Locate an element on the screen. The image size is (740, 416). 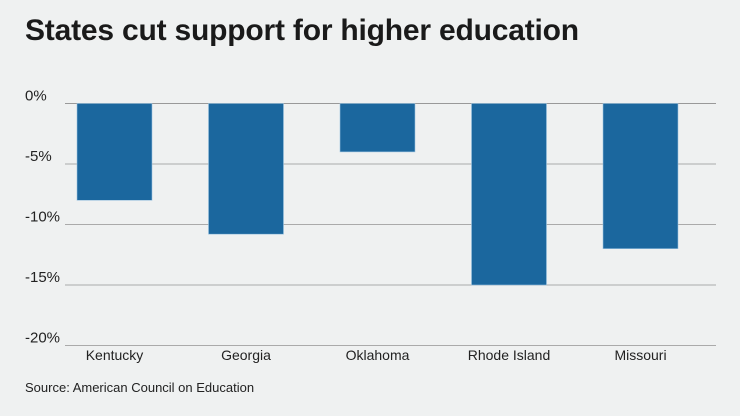
bar-georgia is located at coordinates (246, 169).